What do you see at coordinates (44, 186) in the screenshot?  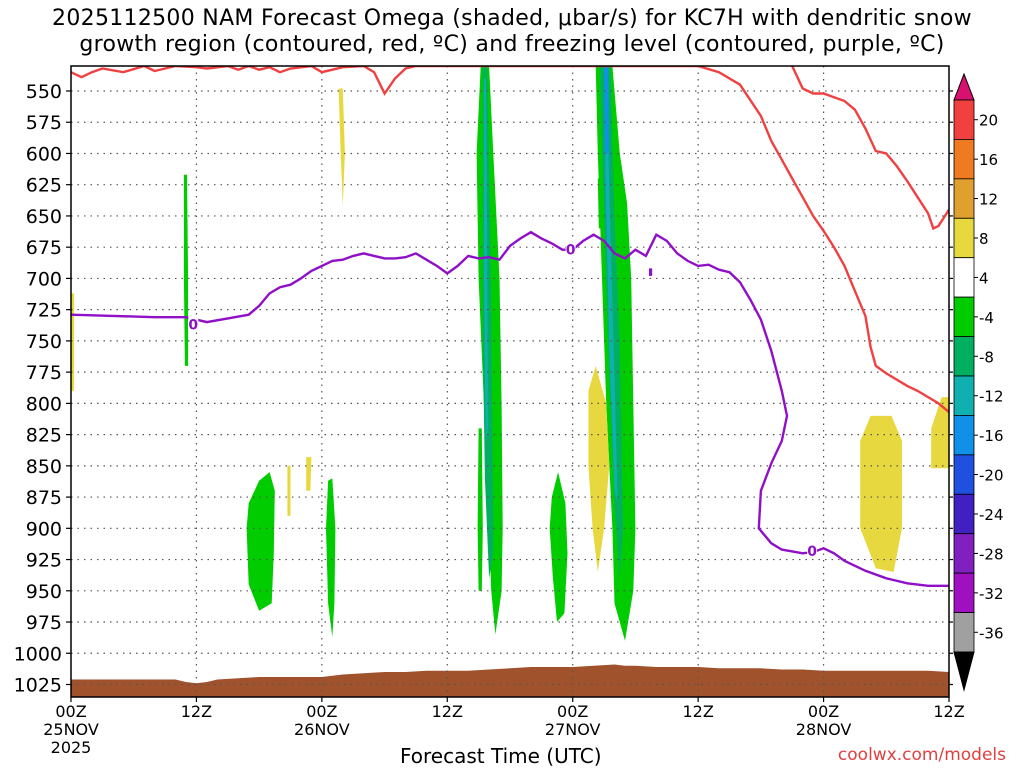 I see `ylabel-625: 625` at bounding box center [44, 186].